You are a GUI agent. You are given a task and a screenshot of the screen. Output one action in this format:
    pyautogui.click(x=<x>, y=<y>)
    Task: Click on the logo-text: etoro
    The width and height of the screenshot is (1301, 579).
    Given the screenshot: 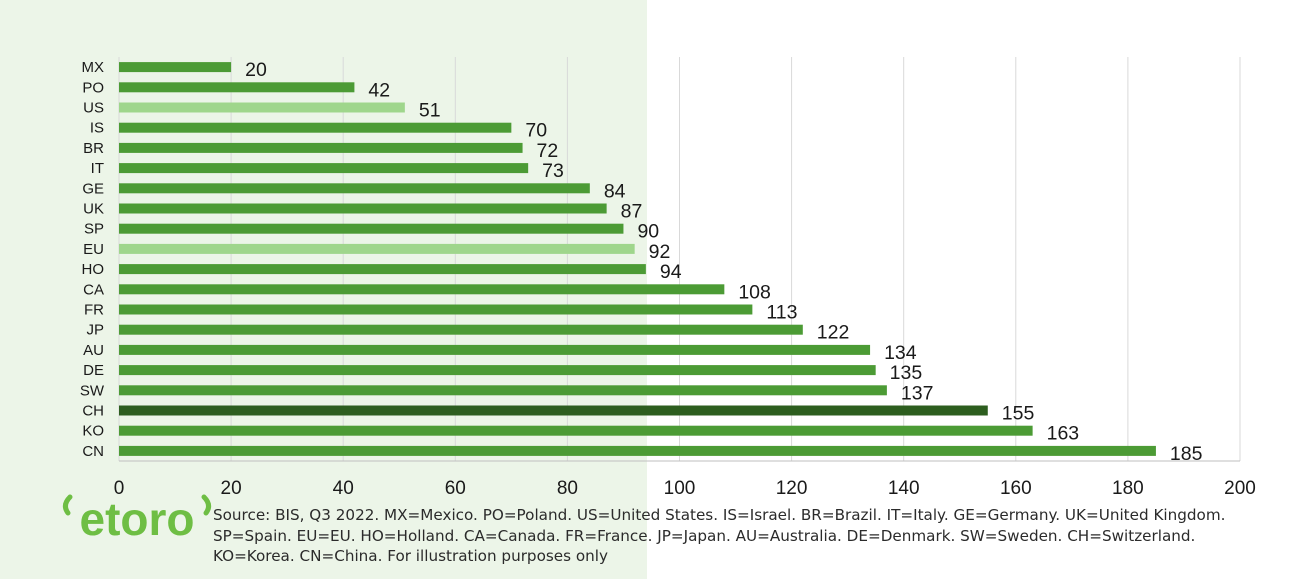 What is the action you would take?
    pyautogui.click(x=137, y=519)
    